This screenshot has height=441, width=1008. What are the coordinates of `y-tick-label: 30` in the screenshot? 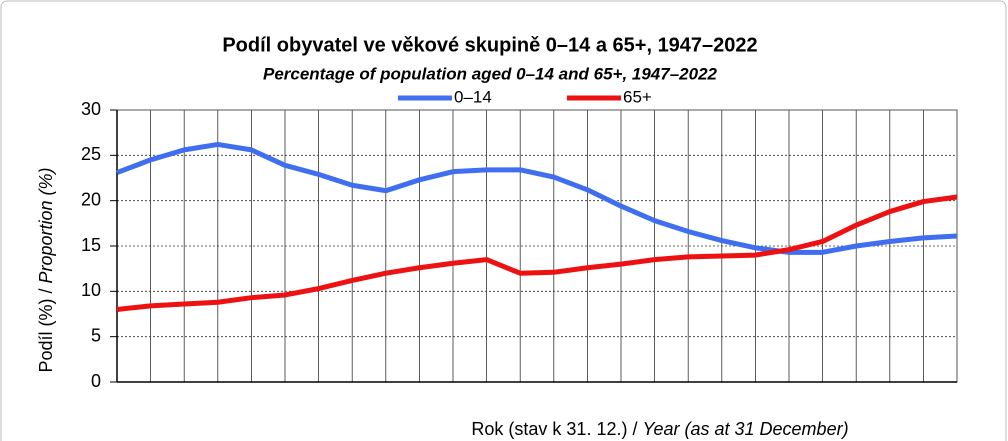 It's located at (91, 109).